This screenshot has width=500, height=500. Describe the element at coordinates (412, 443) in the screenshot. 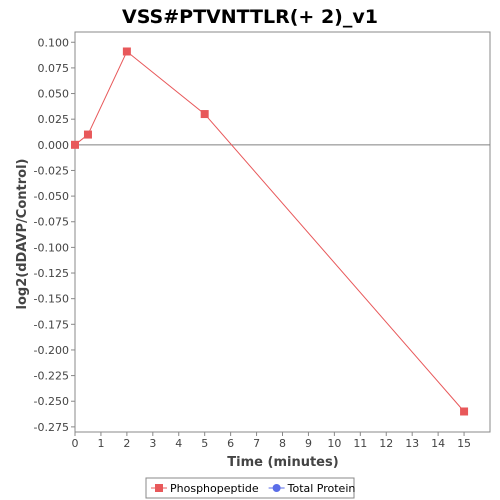

I see `x-tick-label: 13` at that location.